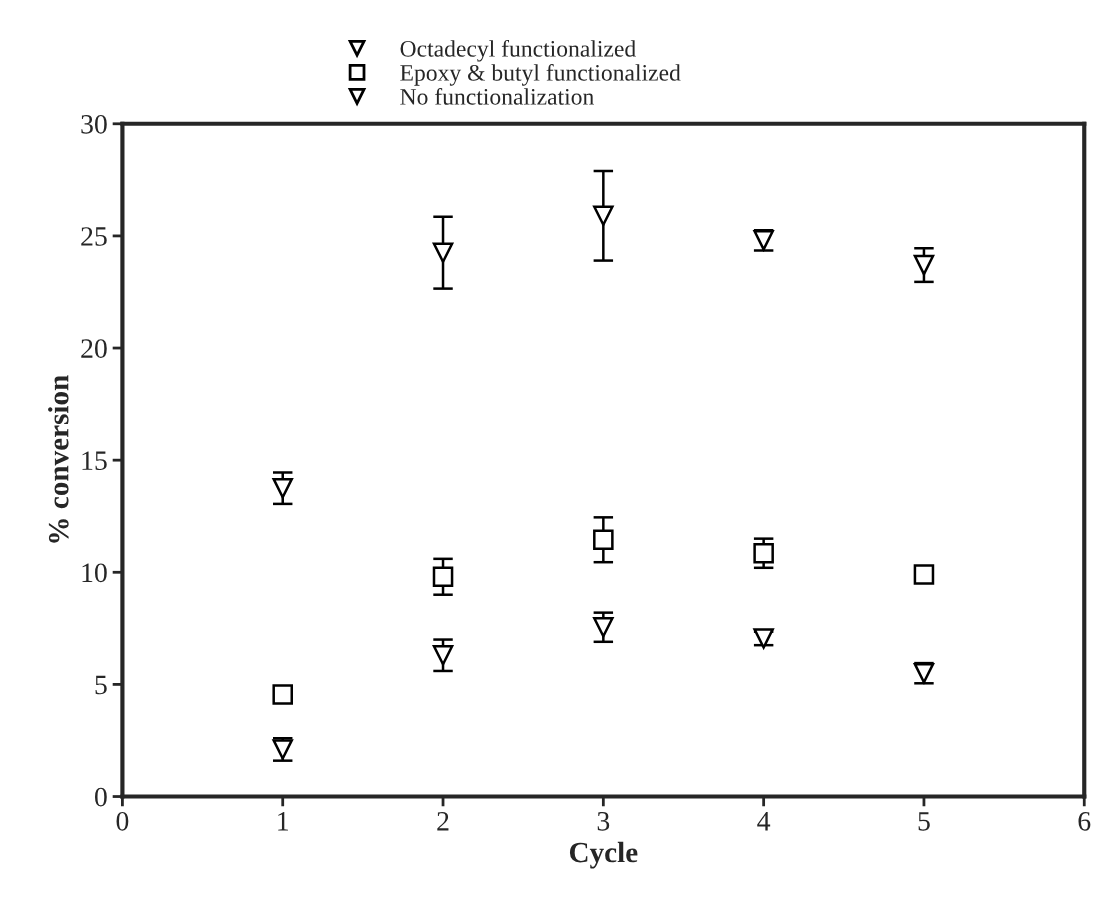 The image size is (1093, 897). Describe the element at coordinates (122, 821) in the screenshot. I see `x-tick-label: 0` at that location.